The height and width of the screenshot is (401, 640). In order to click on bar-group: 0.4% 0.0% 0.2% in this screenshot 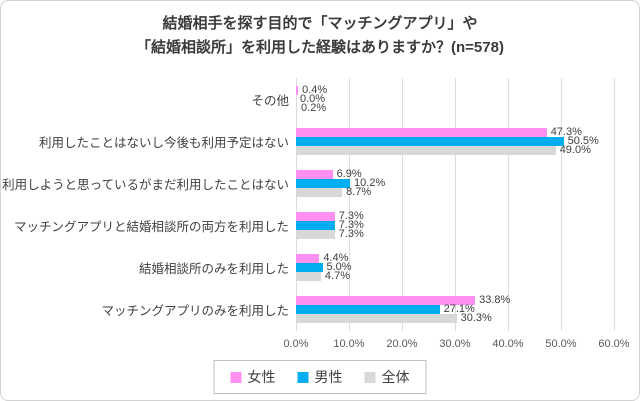, I will do `click(455, 98)`.